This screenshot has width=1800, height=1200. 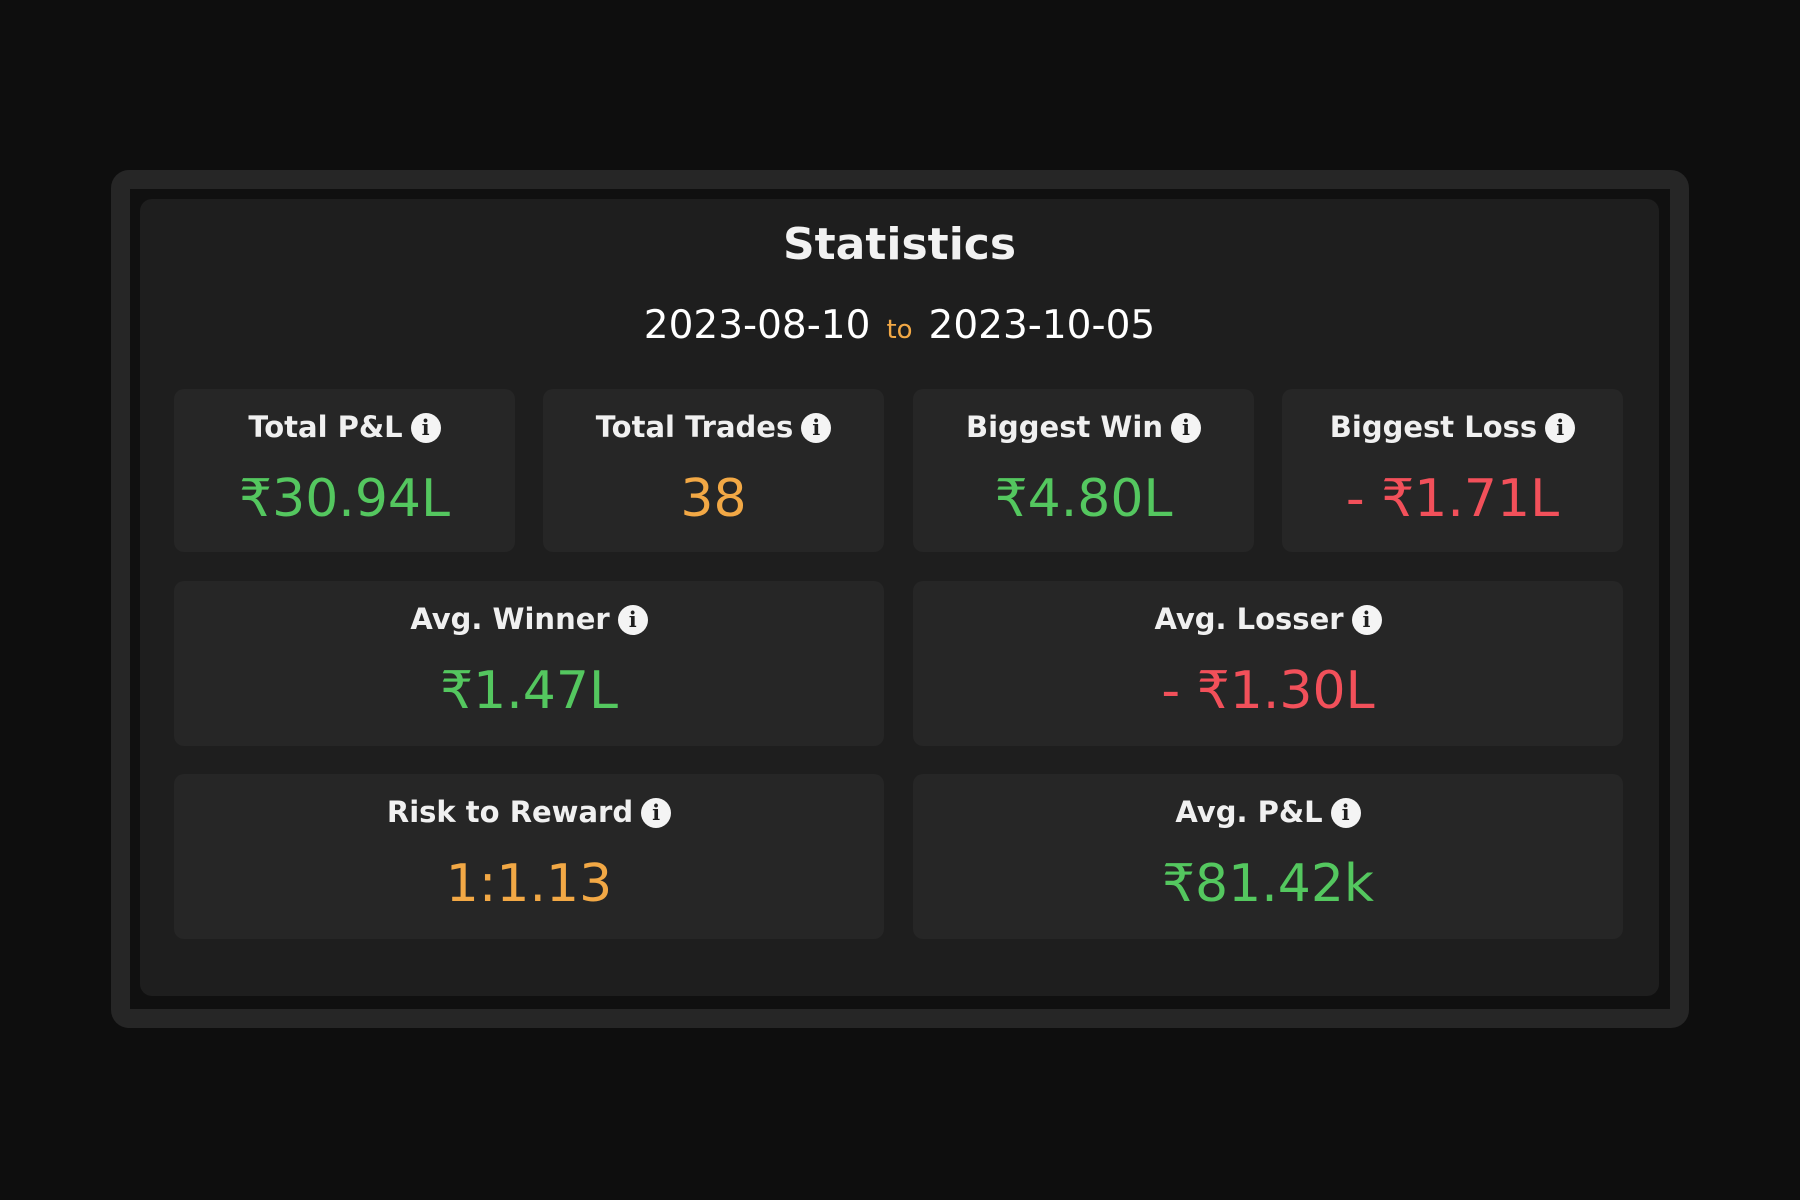 I want to click on card-value: - ₹1.30L, so click(x=1268, y=691).